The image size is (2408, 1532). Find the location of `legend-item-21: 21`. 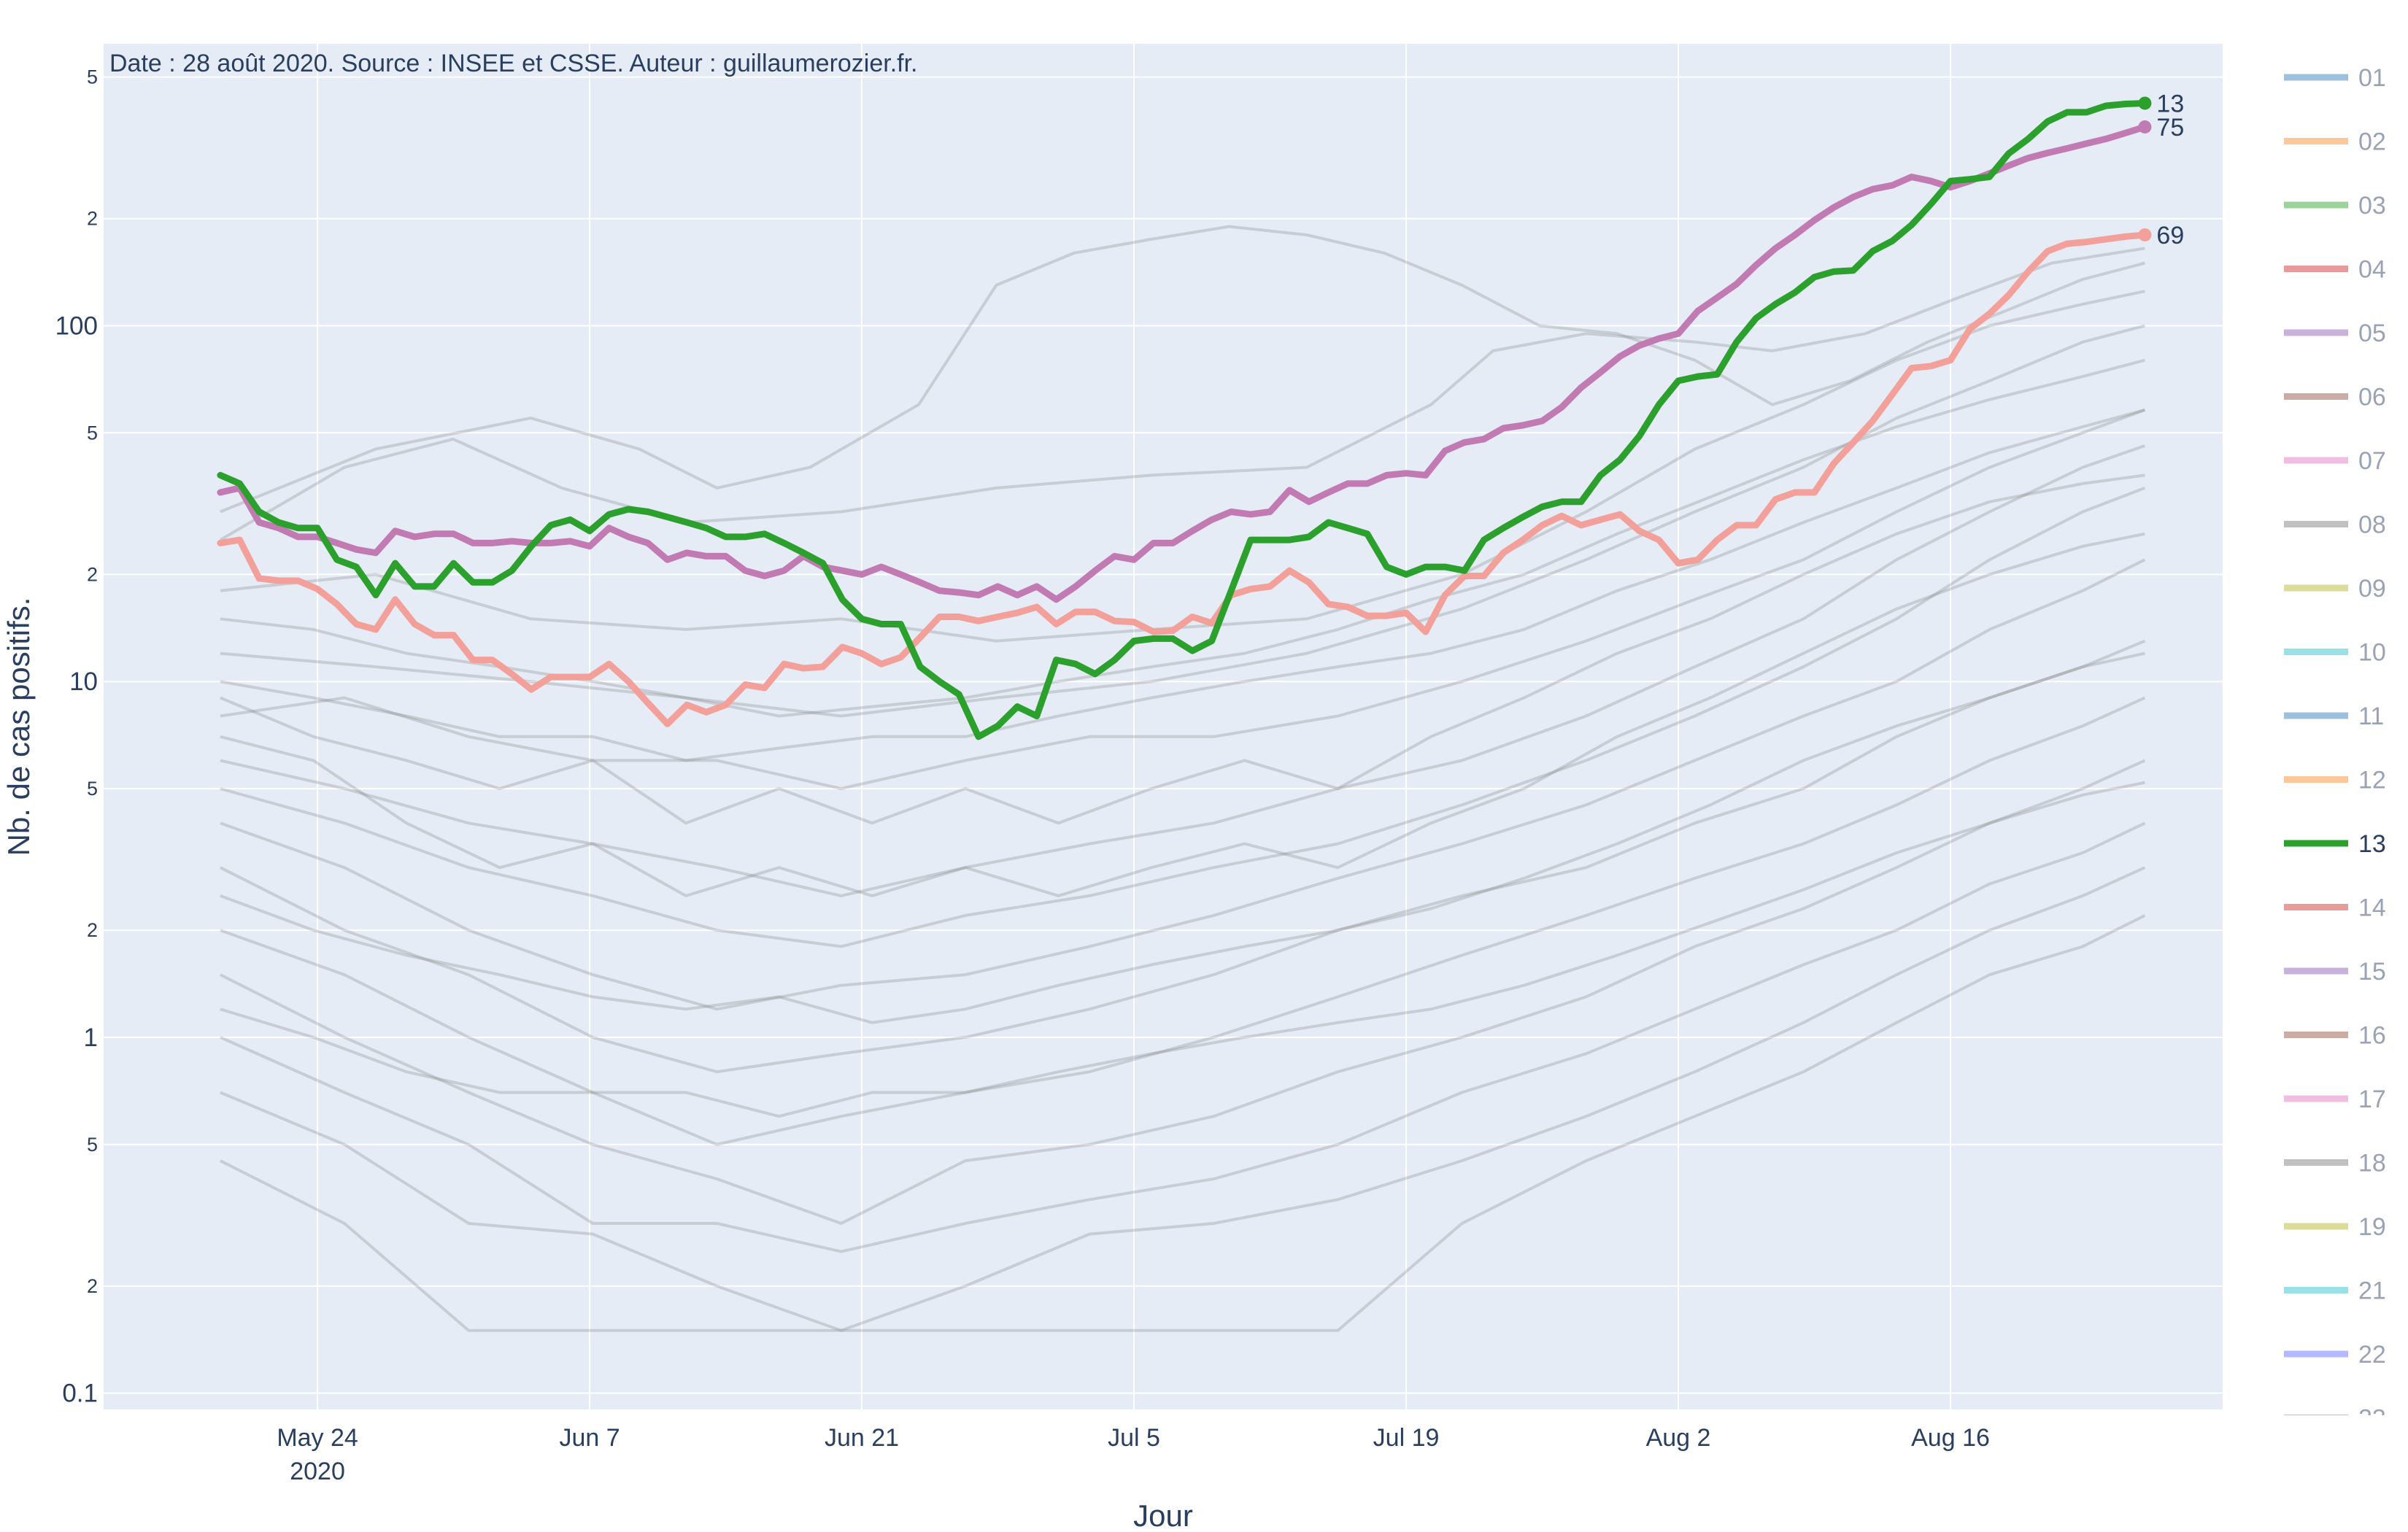

legend-item-21: 21 is located at coordinates (2372, 1291).